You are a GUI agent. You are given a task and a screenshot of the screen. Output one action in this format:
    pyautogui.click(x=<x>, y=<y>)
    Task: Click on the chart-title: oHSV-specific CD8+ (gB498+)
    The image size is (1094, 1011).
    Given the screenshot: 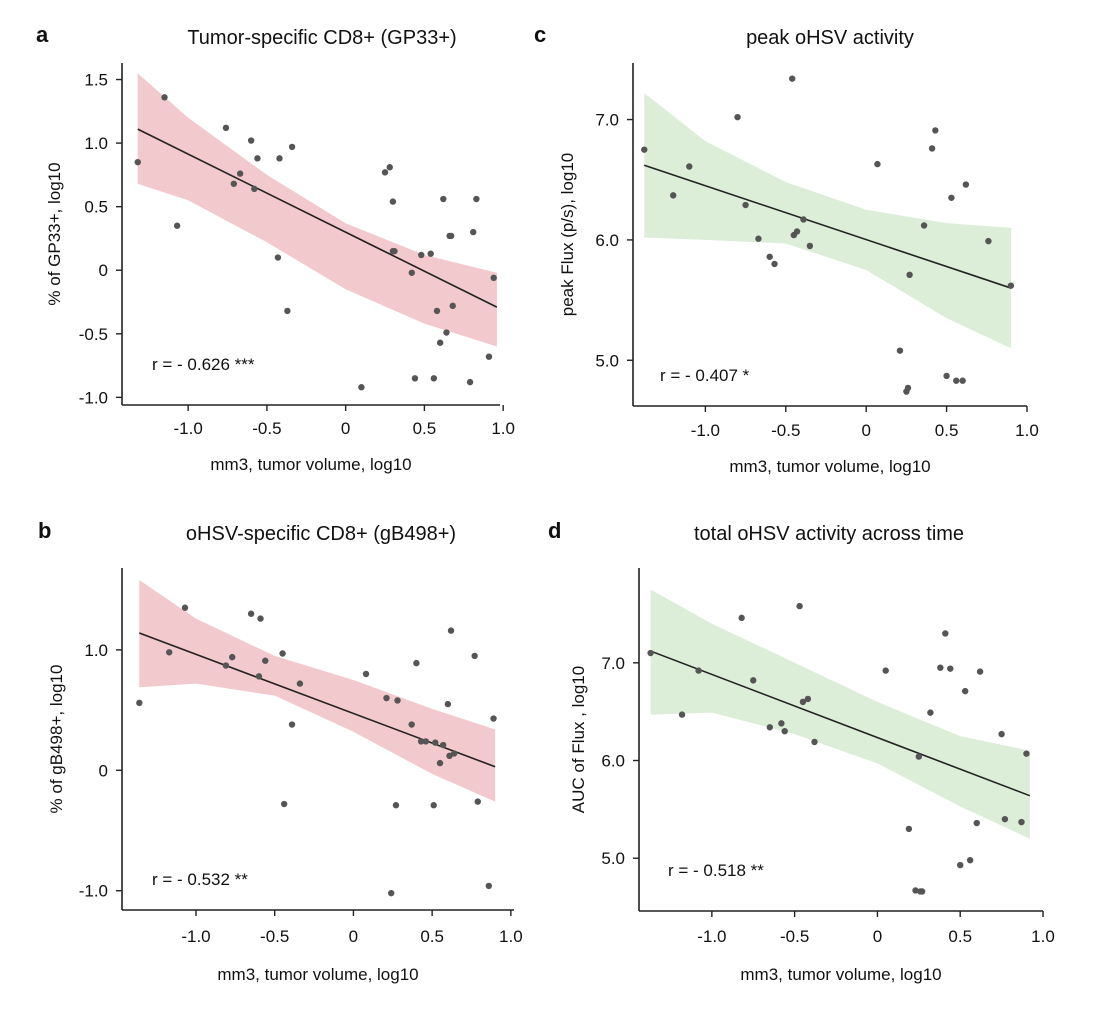 What is the action you would take?
    pyautogui.click(x=321, y=534)
    